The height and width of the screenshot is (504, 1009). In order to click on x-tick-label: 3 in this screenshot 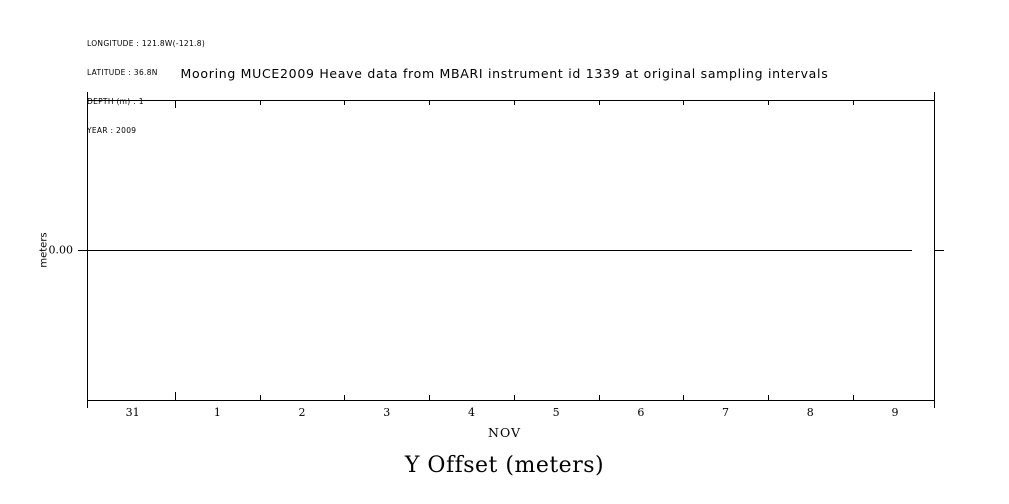, I will do `click(387, 412)`.